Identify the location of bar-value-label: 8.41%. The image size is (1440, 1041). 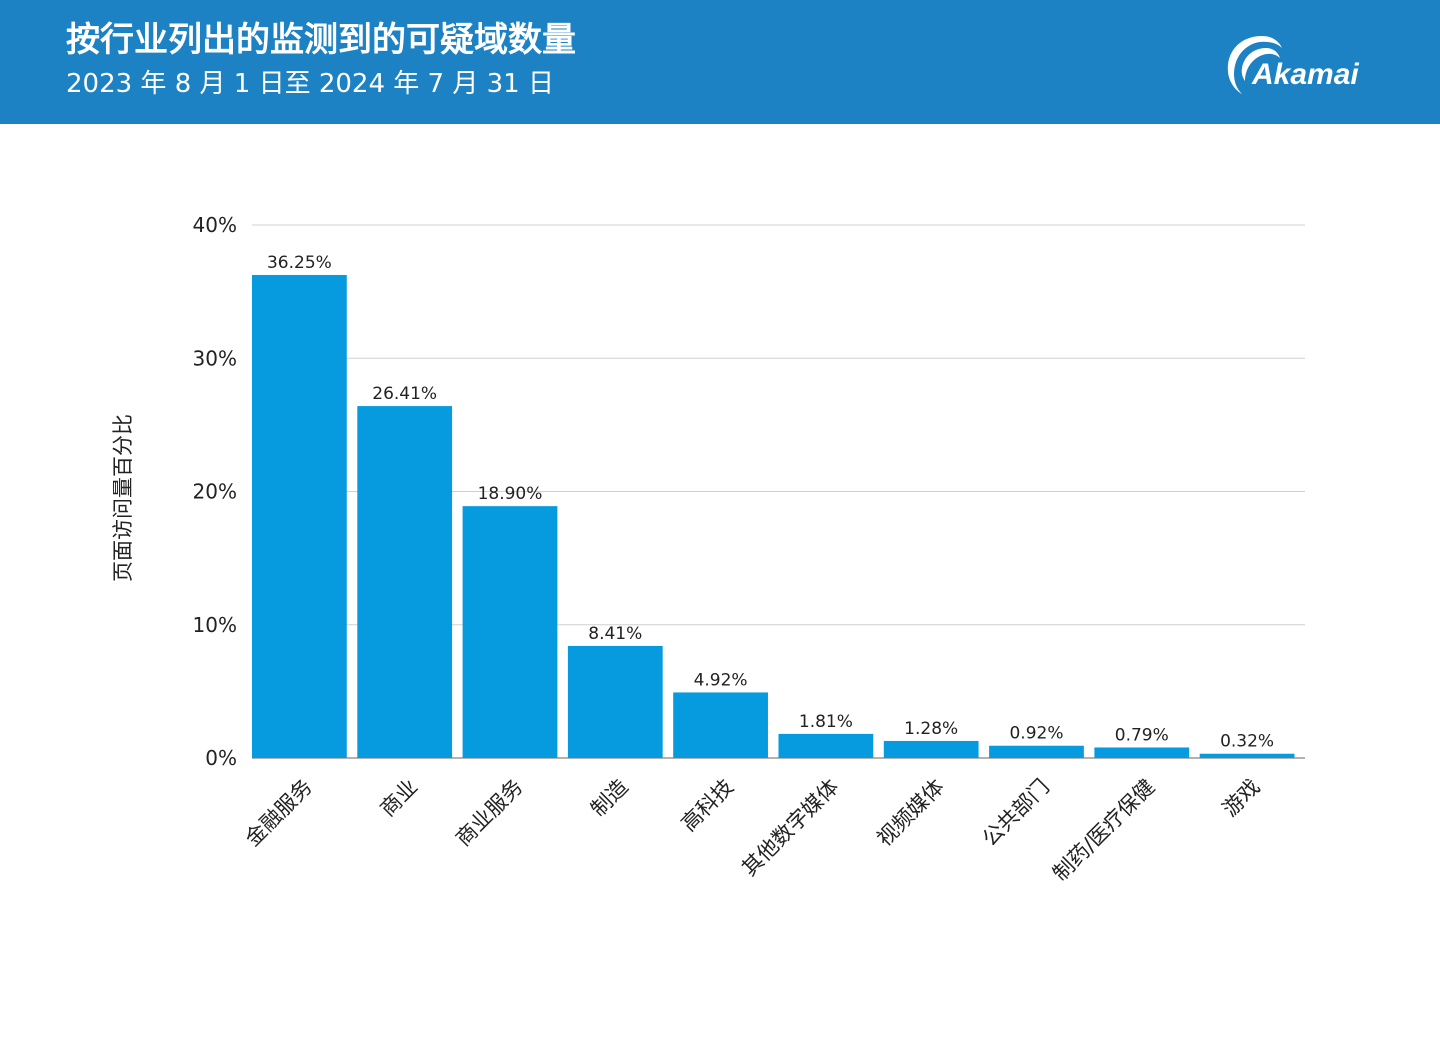
(615, 634).